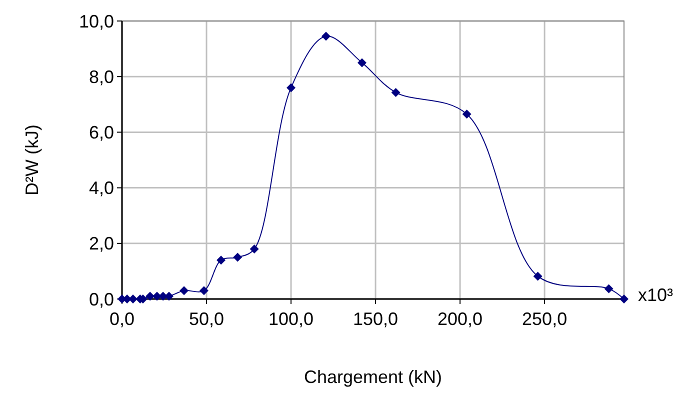  Describe the element at coordinates (101, 132) in the screenshot. I see `y-tick-label: 6,0` at that location.